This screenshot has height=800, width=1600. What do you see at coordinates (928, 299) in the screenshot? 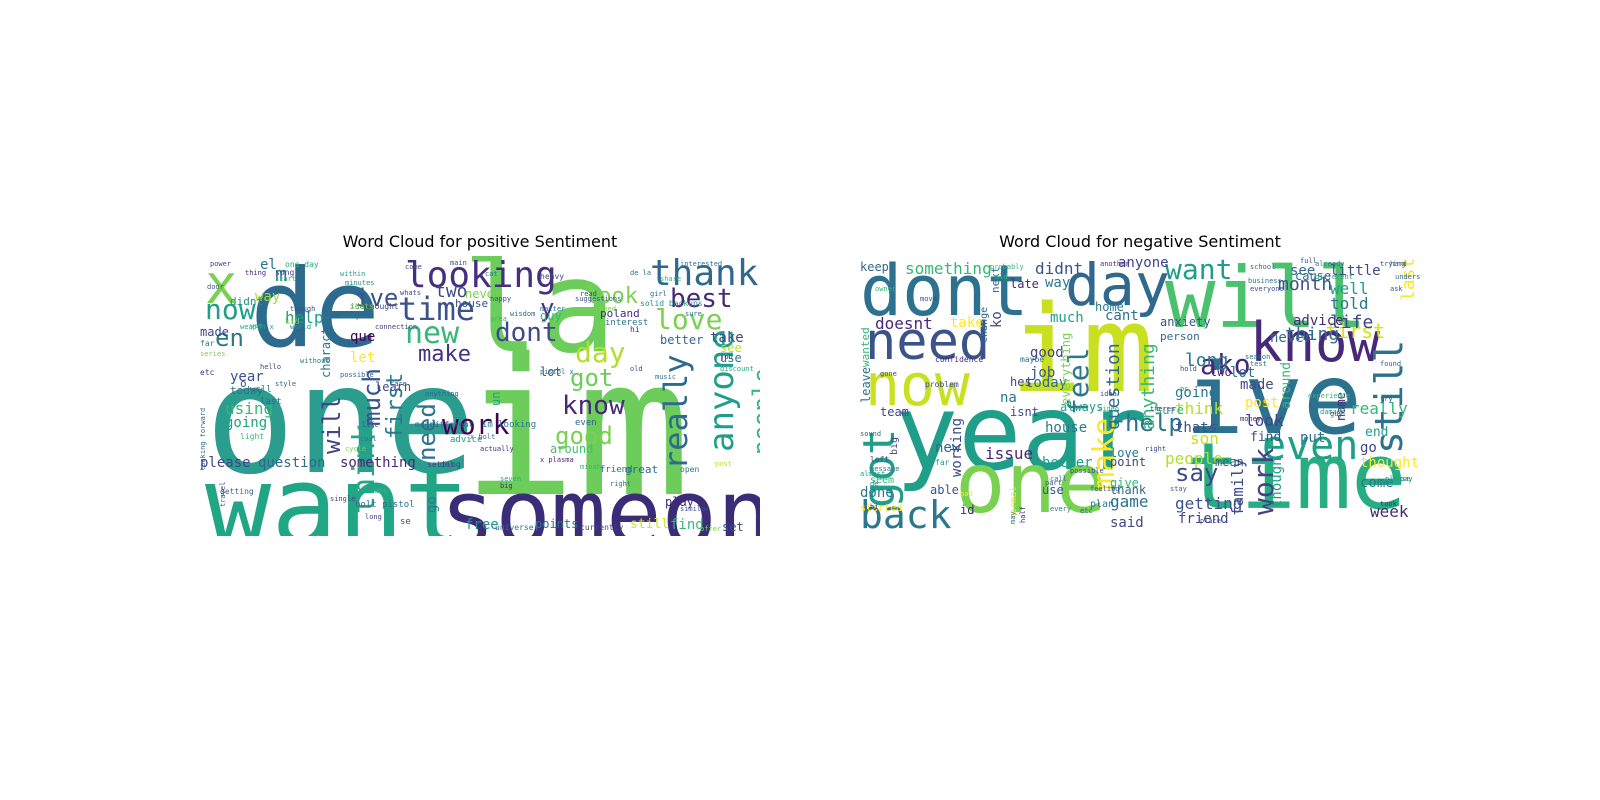
I see `cloud-word: move` at bounding box center [928, 299].